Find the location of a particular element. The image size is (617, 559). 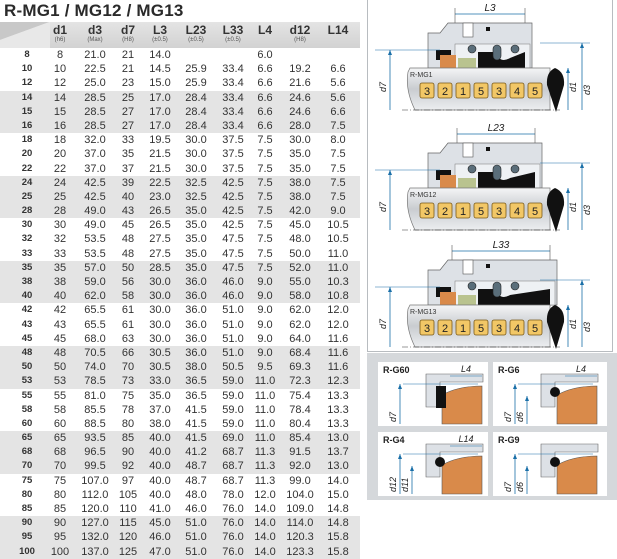

row-size: 68 is located at coordinates (27, 452).